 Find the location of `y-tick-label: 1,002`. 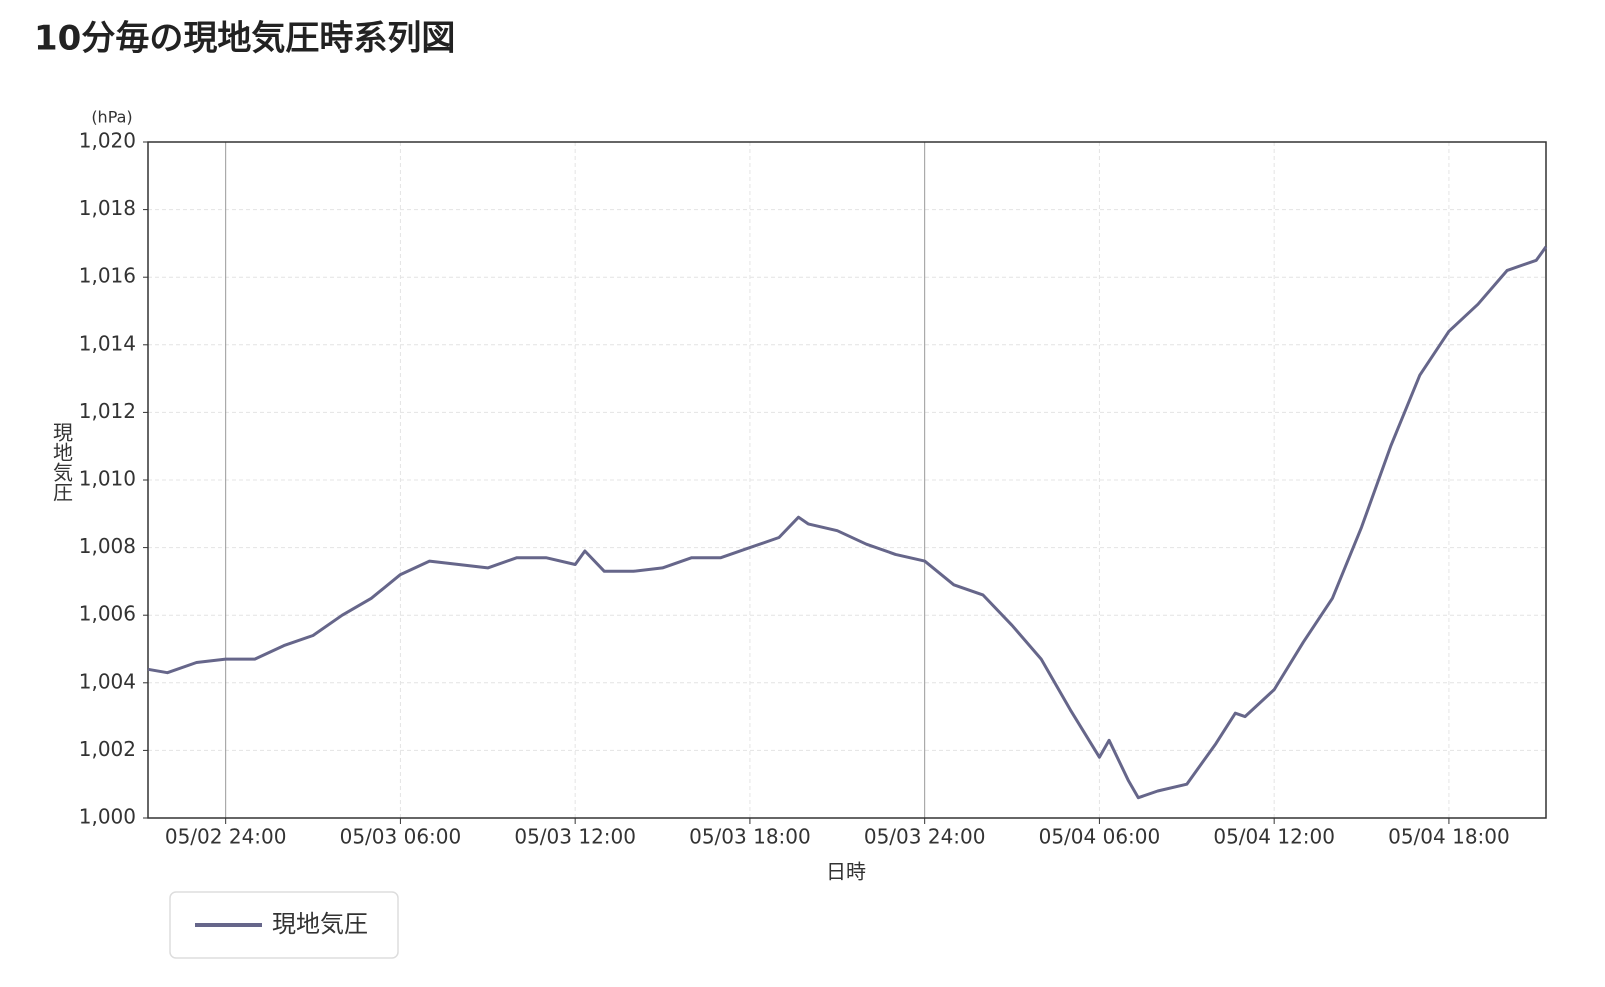

y-tick-label: 1,002 is located at coordinates (107, 749).